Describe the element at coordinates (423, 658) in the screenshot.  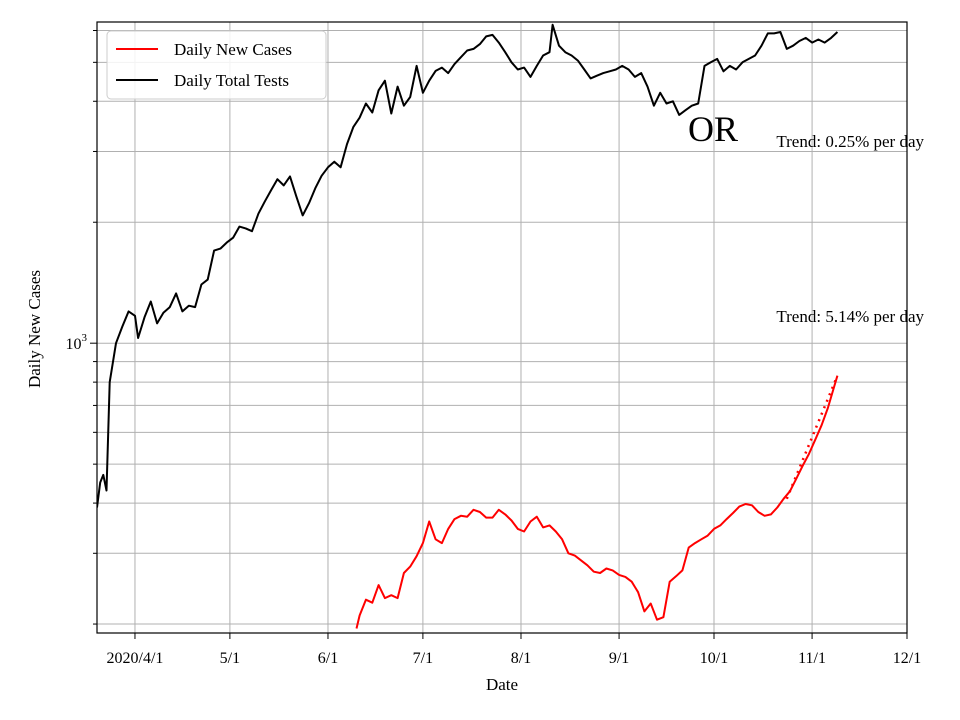
I see `x-tick-label: 7/1` at that location.